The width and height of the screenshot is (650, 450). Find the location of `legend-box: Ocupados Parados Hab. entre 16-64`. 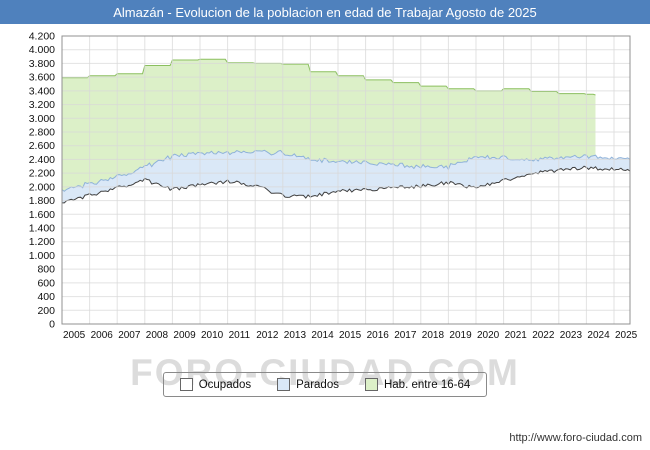

legend-box: Ocupados Parados Hab. entre 16-64 is located at coordinates (325, 384).